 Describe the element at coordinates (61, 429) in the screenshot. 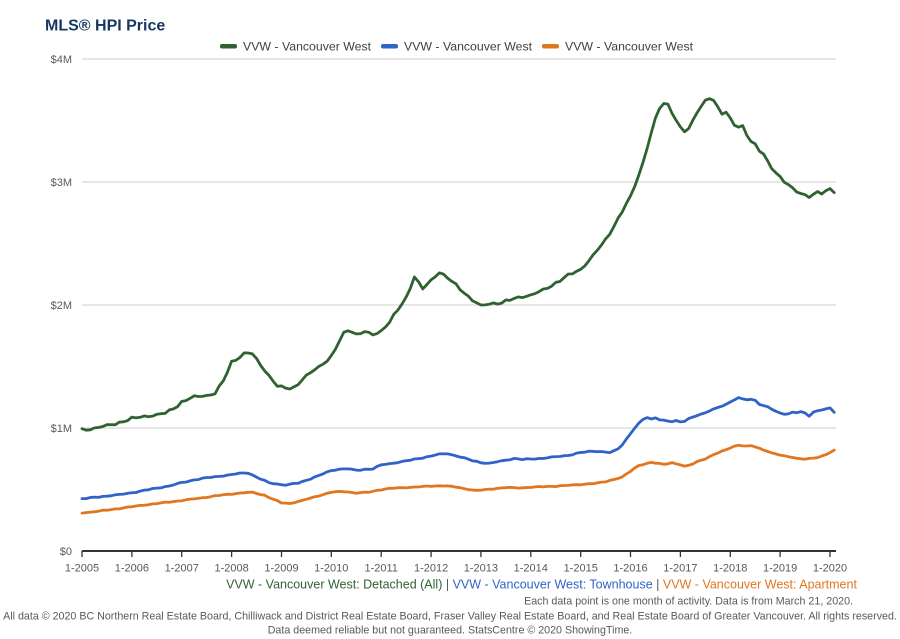

I see `svg-text: $1M` at that location.